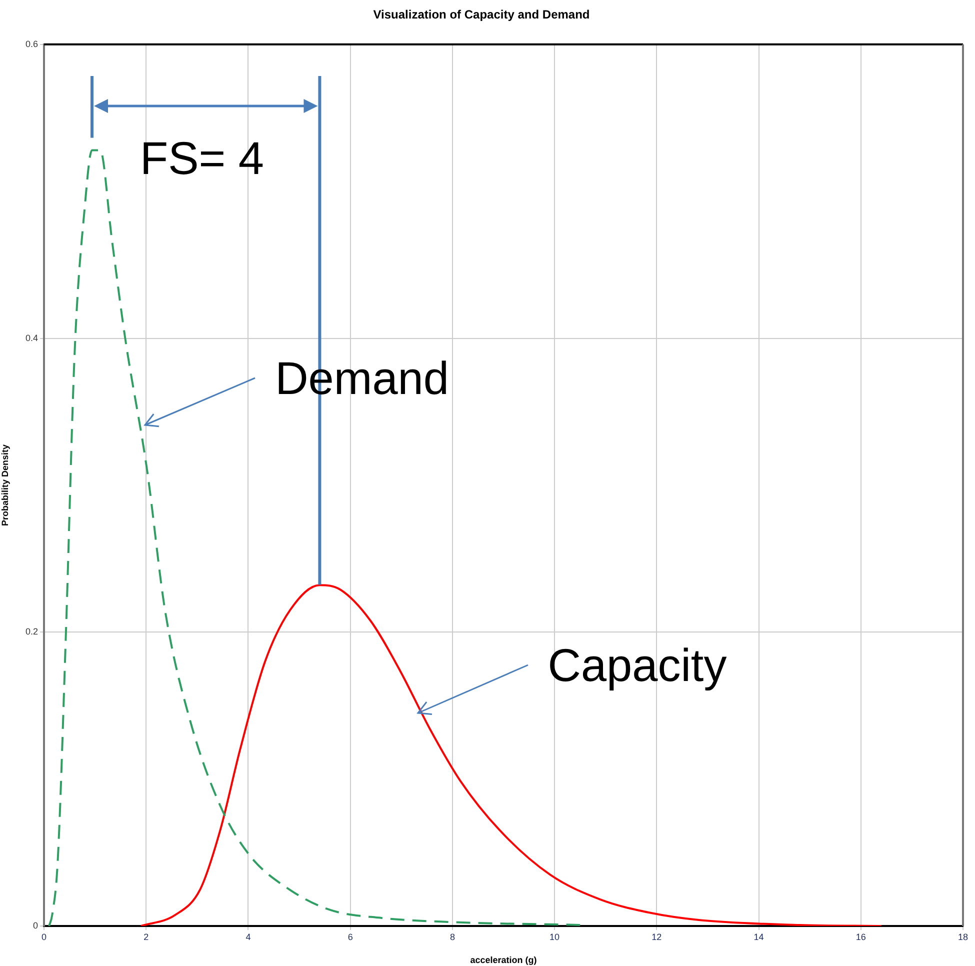 The height and width of the screenshot is (966, 975). What do you see at coordinates (5, 485) in the screenshot?
I see `y-axis-title: Probability Density` at bounding box center [5, 485].